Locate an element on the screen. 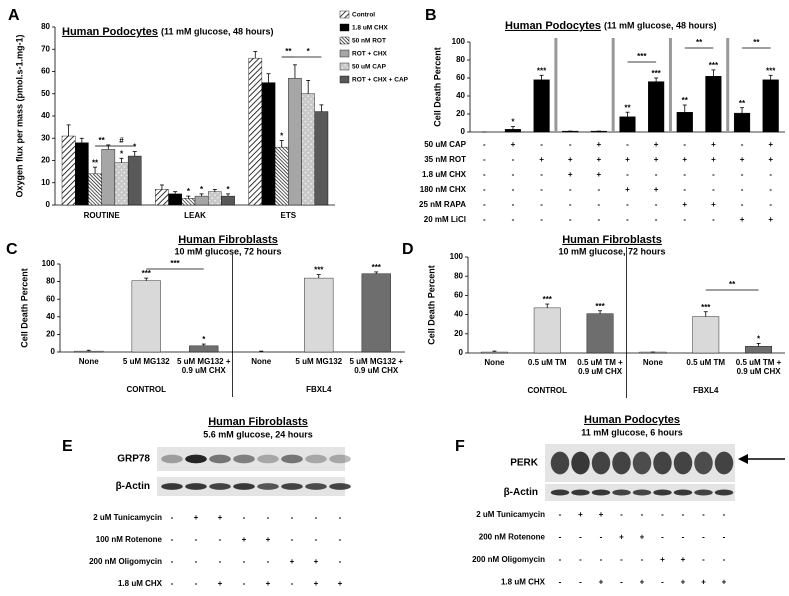  x-tick-label: ROUTINE is located at coordinates (102, 215).